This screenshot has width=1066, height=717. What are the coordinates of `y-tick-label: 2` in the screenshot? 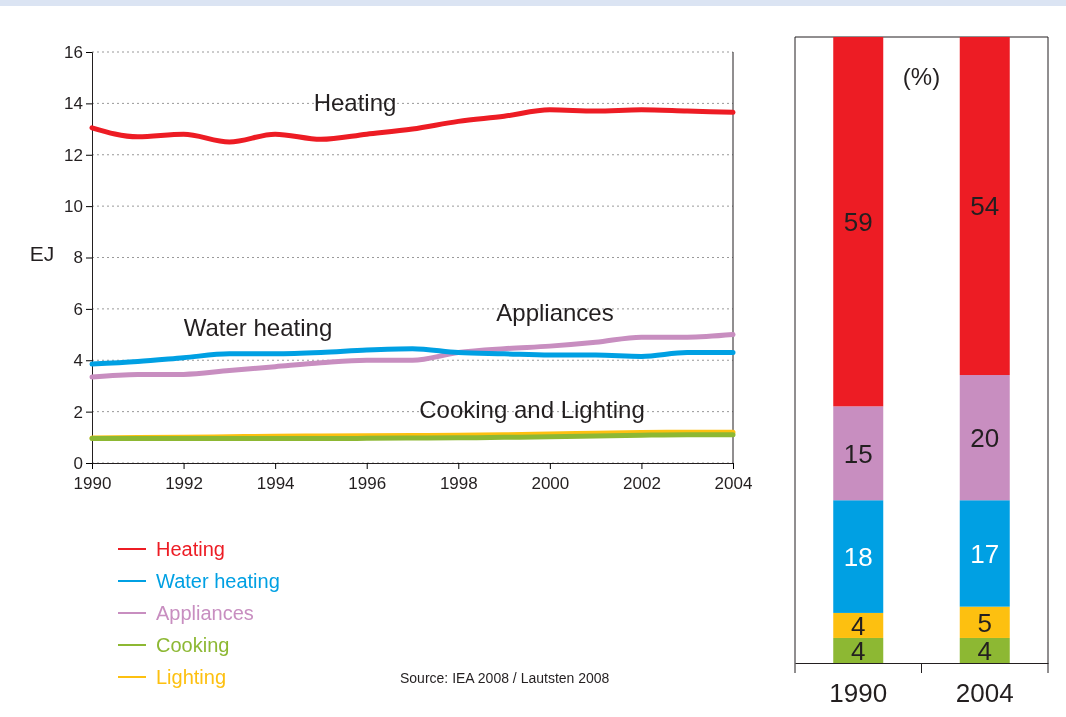 It's located at (78, 412).